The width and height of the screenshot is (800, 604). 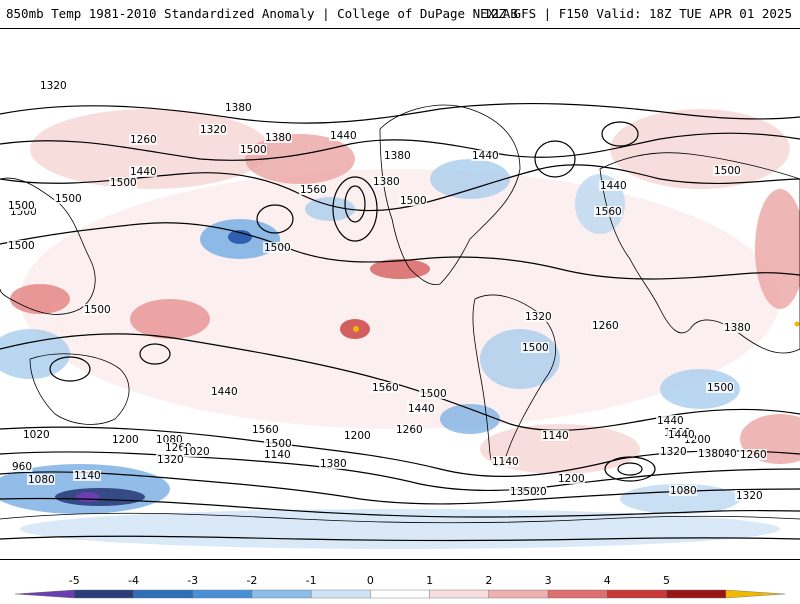 I want to click on colorbar-tick-label: -4, so click(x=133, y=580).